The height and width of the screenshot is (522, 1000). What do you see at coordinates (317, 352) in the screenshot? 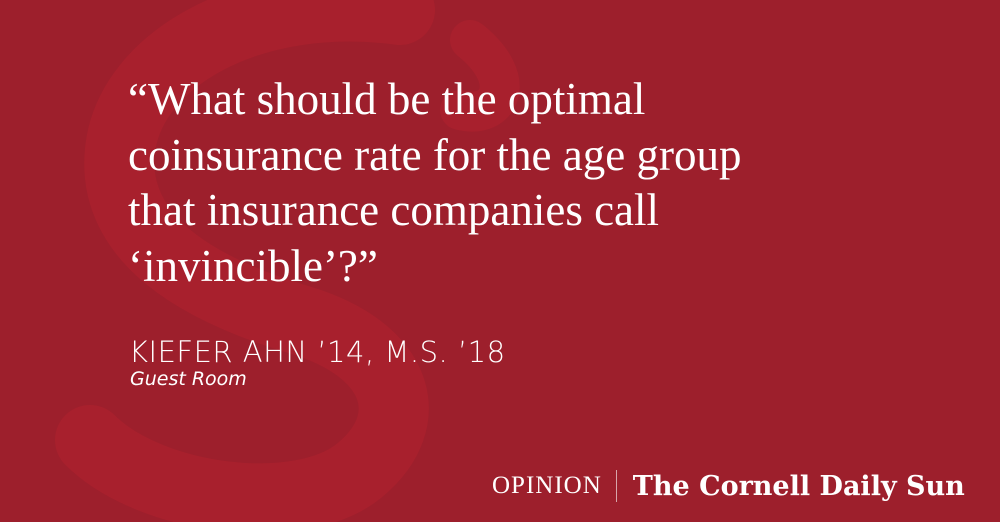
I see `author-name: KIEFER AHN ’14, M.S. ’18` at bounding box center [317, 352].